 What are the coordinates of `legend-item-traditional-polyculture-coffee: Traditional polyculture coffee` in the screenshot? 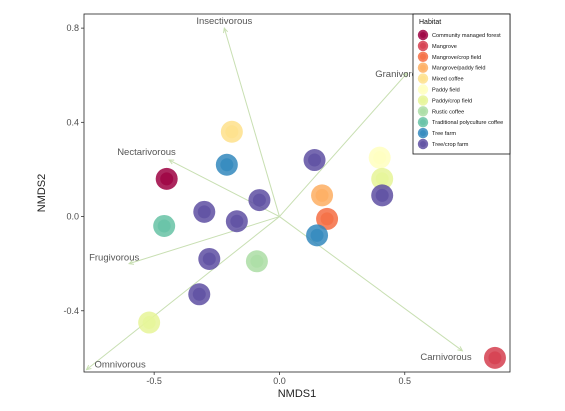 It's located at (460, 122).